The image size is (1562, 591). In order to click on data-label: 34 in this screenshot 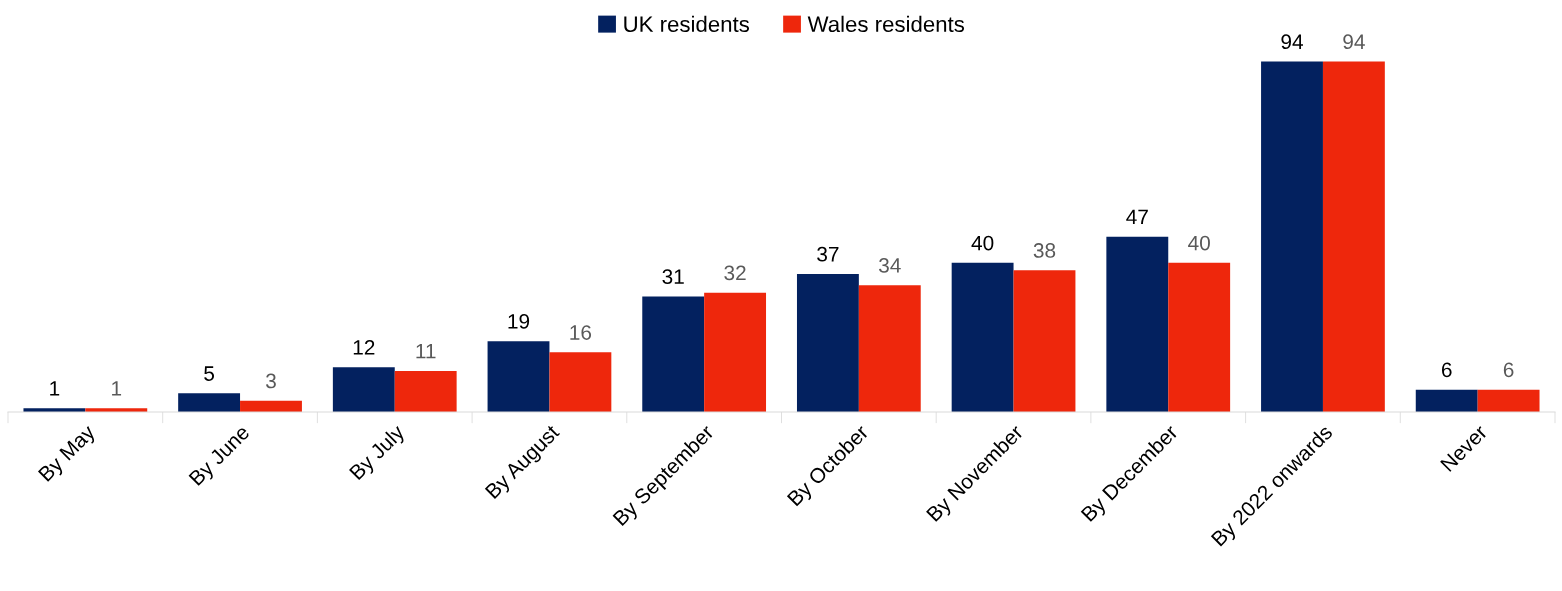, I will do `click(890, 265)`.